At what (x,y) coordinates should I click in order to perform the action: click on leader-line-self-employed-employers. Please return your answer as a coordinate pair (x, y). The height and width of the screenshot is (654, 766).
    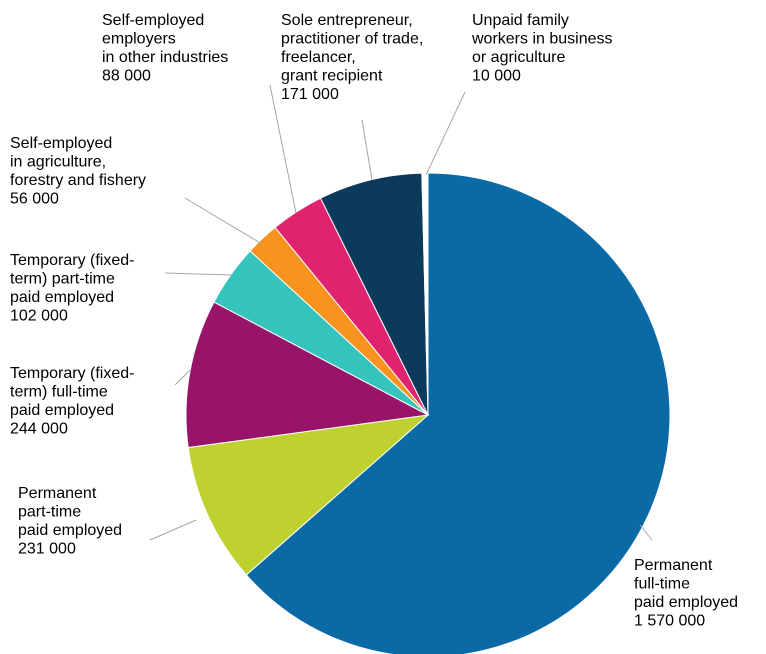
    Looking at the image, I should click on (283, 149).